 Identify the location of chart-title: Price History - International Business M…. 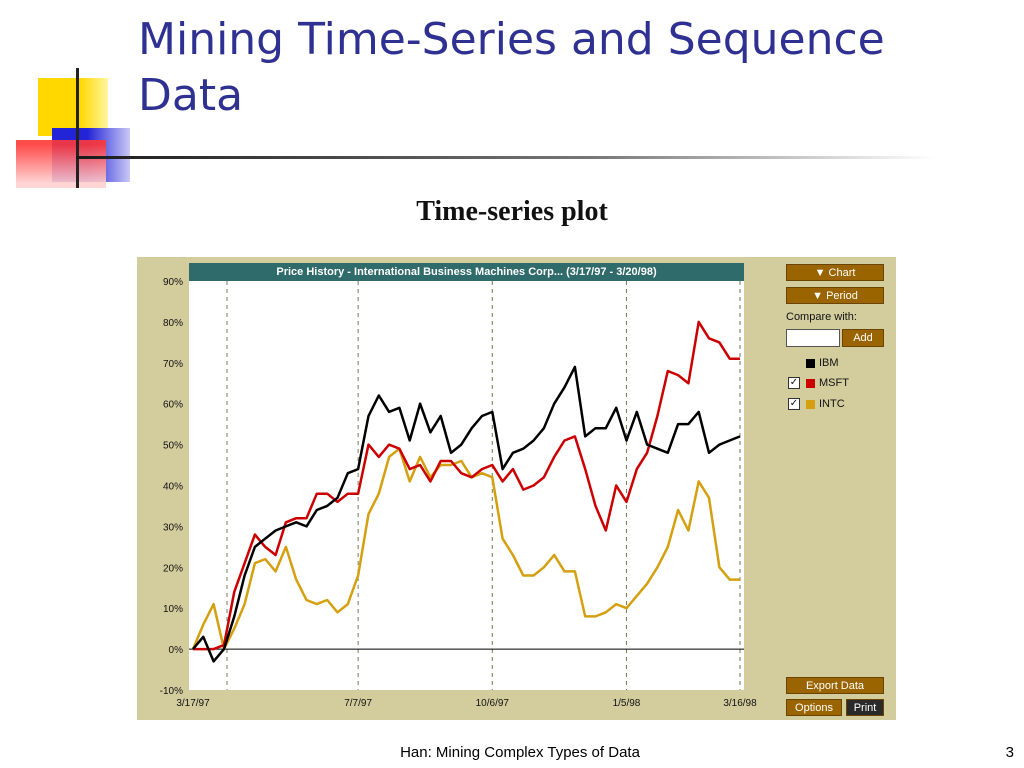
(466, 272).